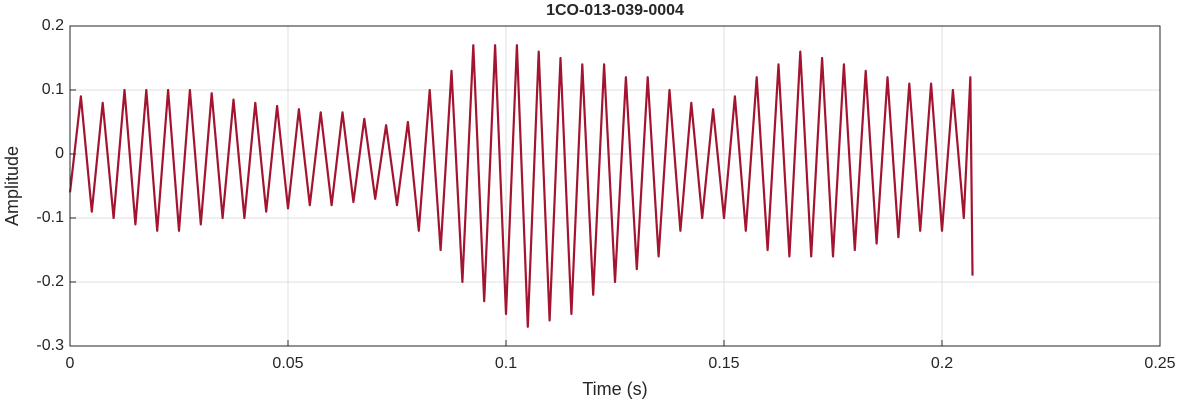 Image resolution: width=1182 pixels, height=409 pixels. Describe the element at coordinates (12, 186) in the screenshot. I see `y-axis-label: Amplitude` at that location.